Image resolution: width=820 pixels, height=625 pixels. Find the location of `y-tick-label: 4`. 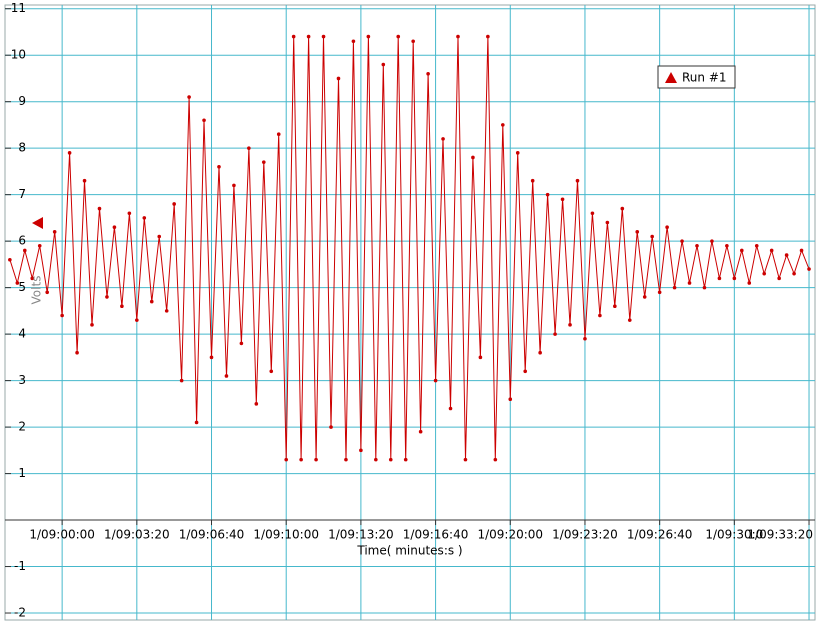

y-tick-label: 4 is located at coordinates (22, 334).